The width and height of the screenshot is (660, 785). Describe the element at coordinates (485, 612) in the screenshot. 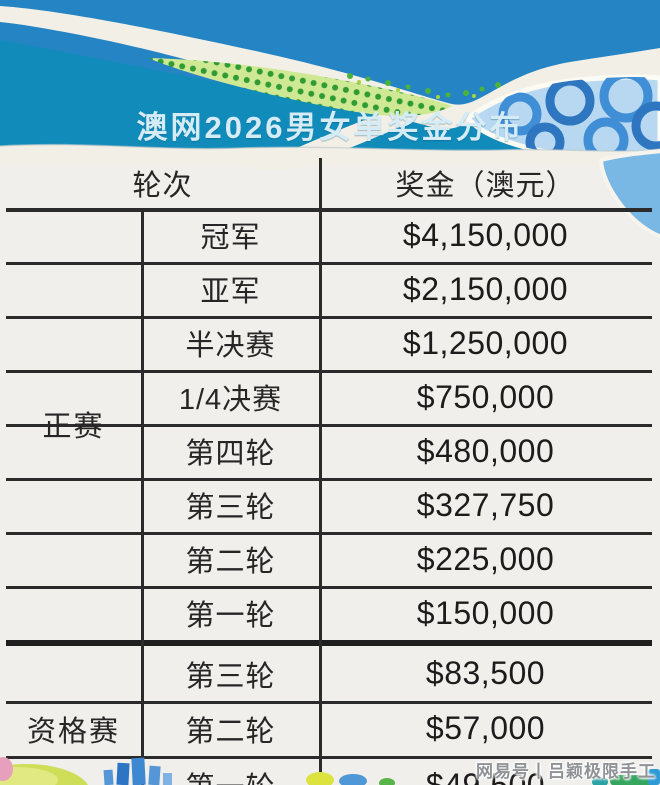

I see `prize-cell: $150,000` at that location.